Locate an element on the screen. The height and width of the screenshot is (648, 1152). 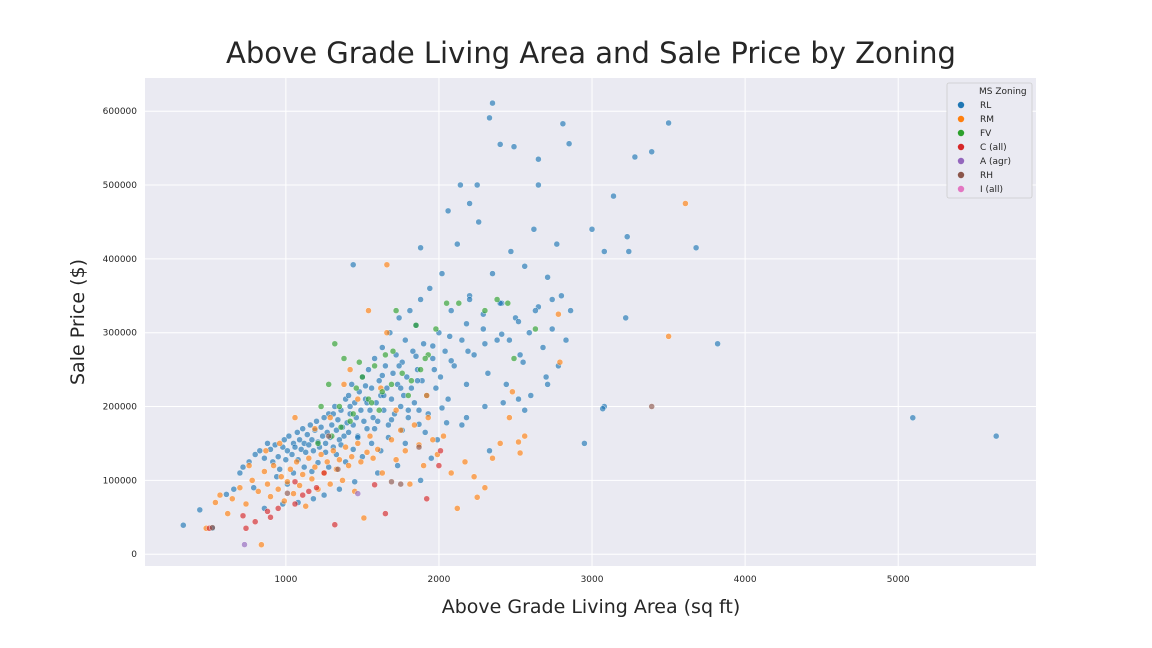
legend-label: RL is located at coordinates (985, 106).